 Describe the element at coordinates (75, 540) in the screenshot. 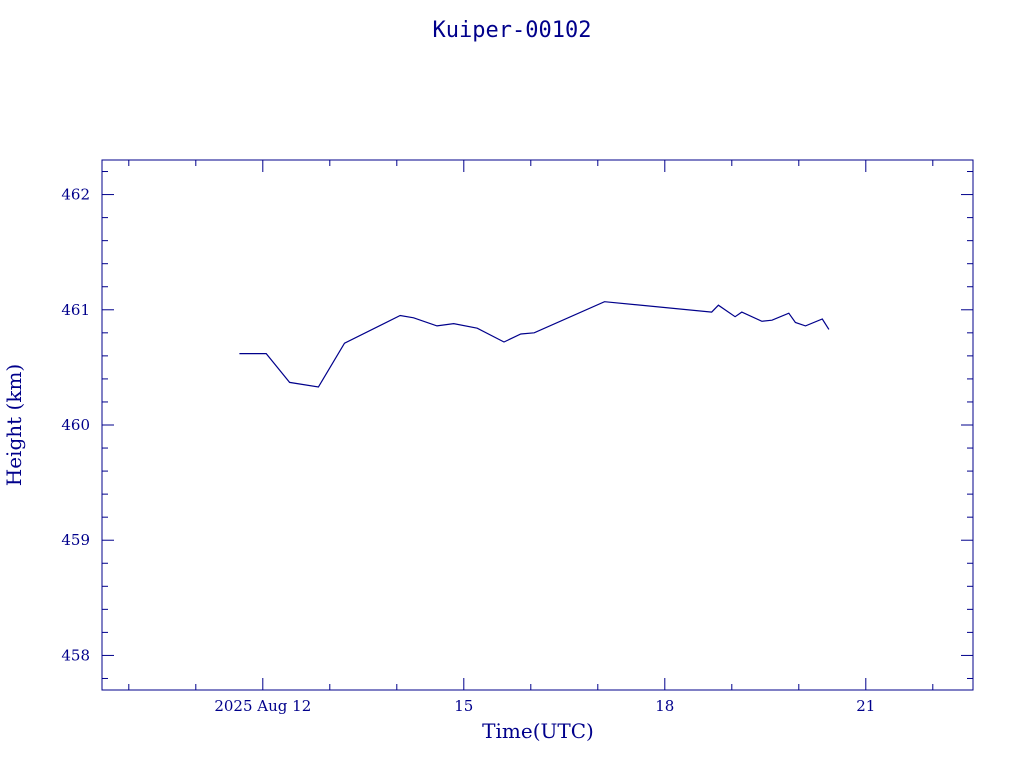

I see `y-tick-label: 459` at that location.